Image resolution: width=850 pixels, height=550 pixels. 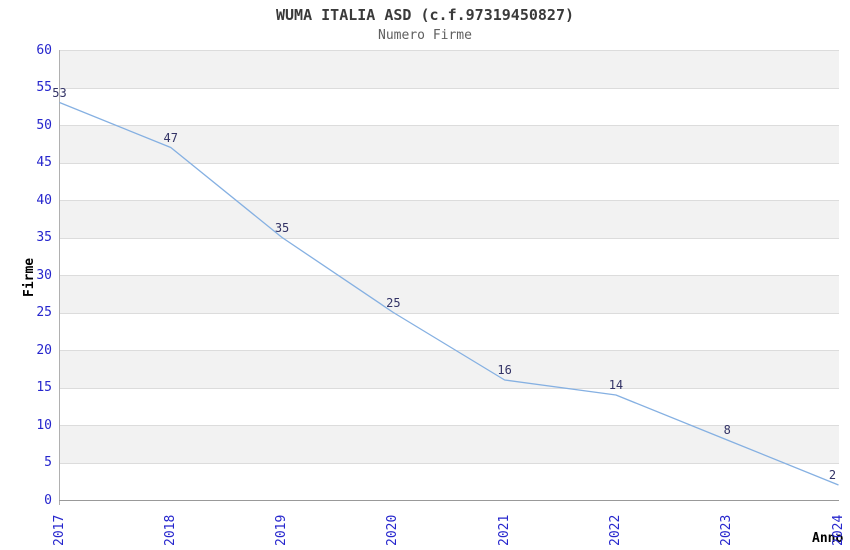 What do you see at coordinates (838, 530) in the screenshot?
I see `x-tick-label: 2024` at bounding box center [838, 530].